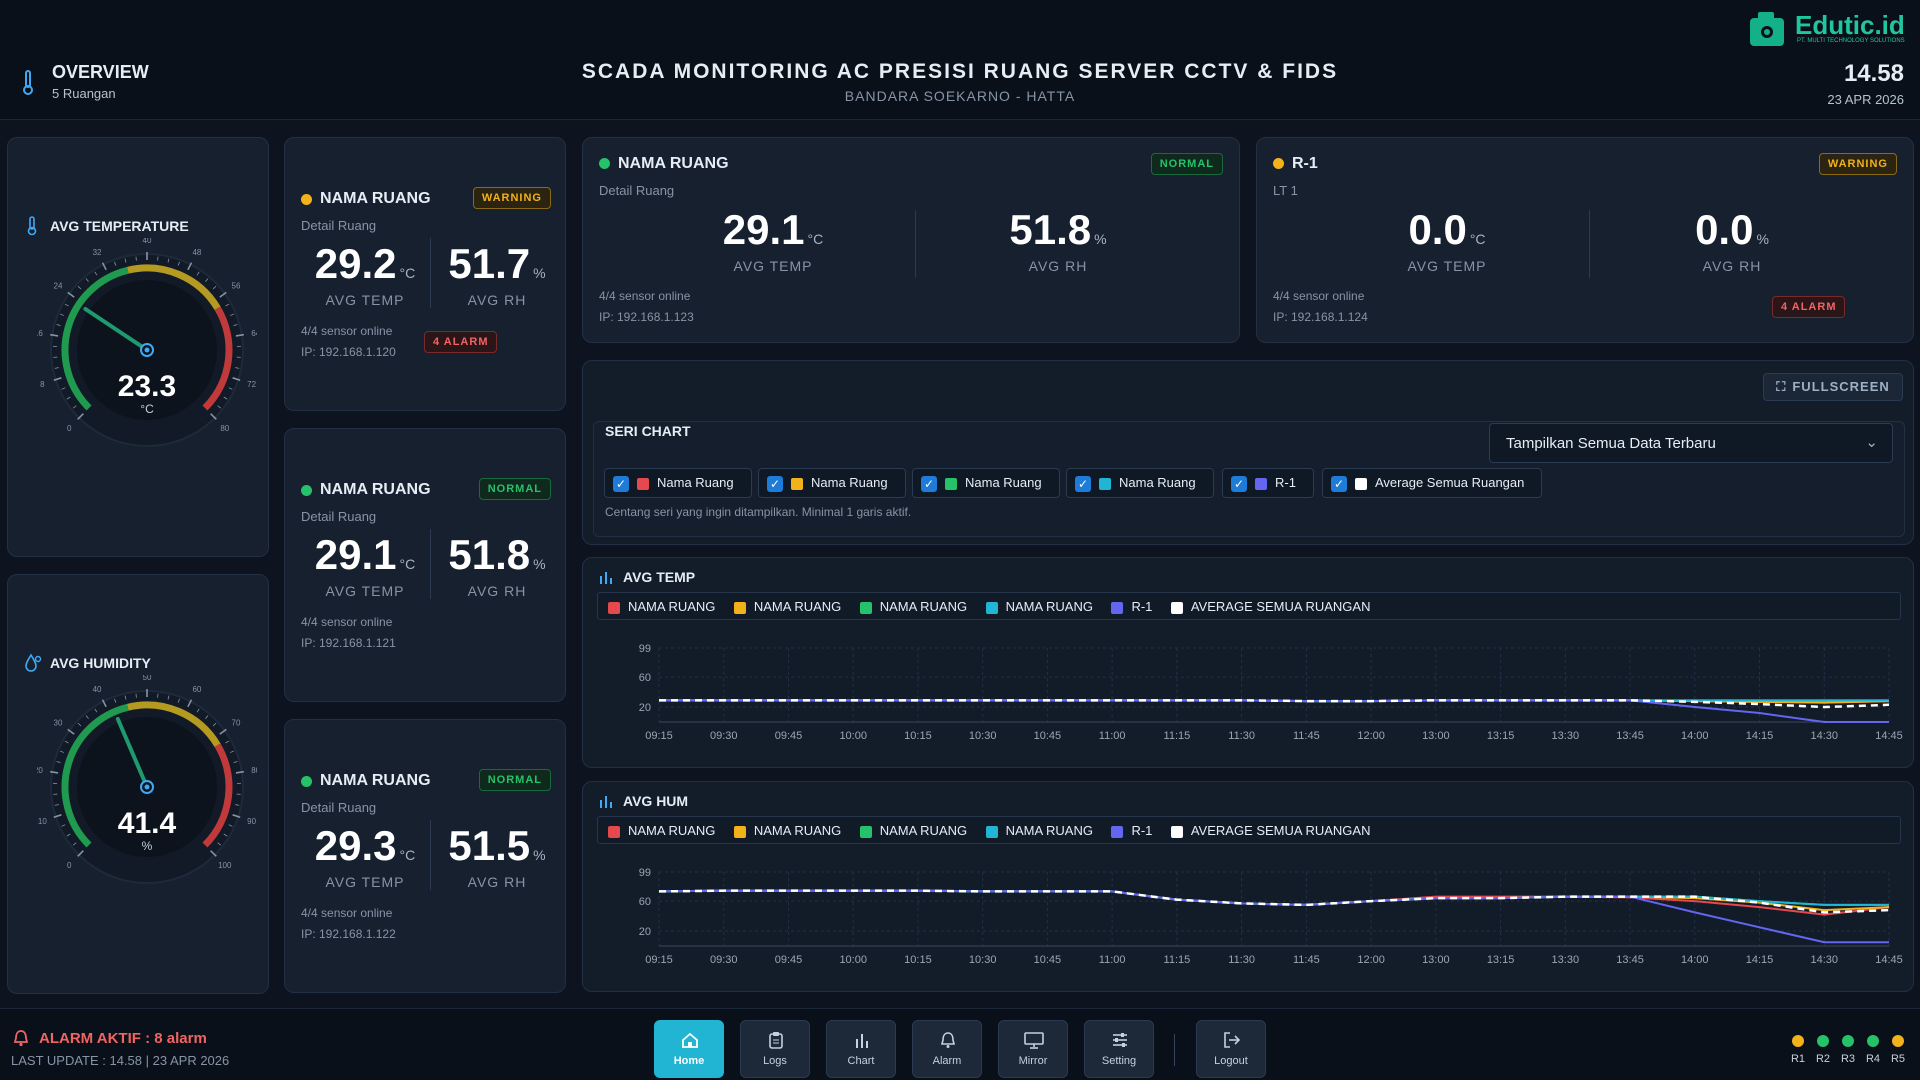  What do you see at coordinates (1274, 901) in the screenshot?
I see `series-line` at bounding box center [1274, 901].